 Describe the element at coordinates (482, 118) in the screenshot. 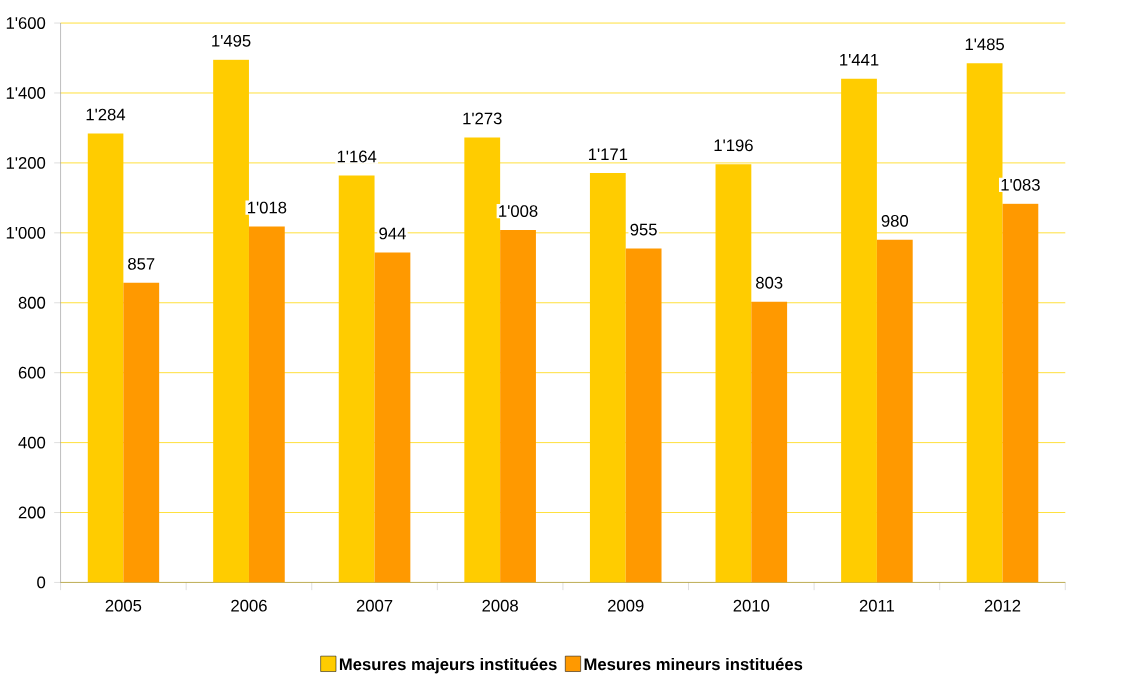

I see `data-label: 1'273` at that location.